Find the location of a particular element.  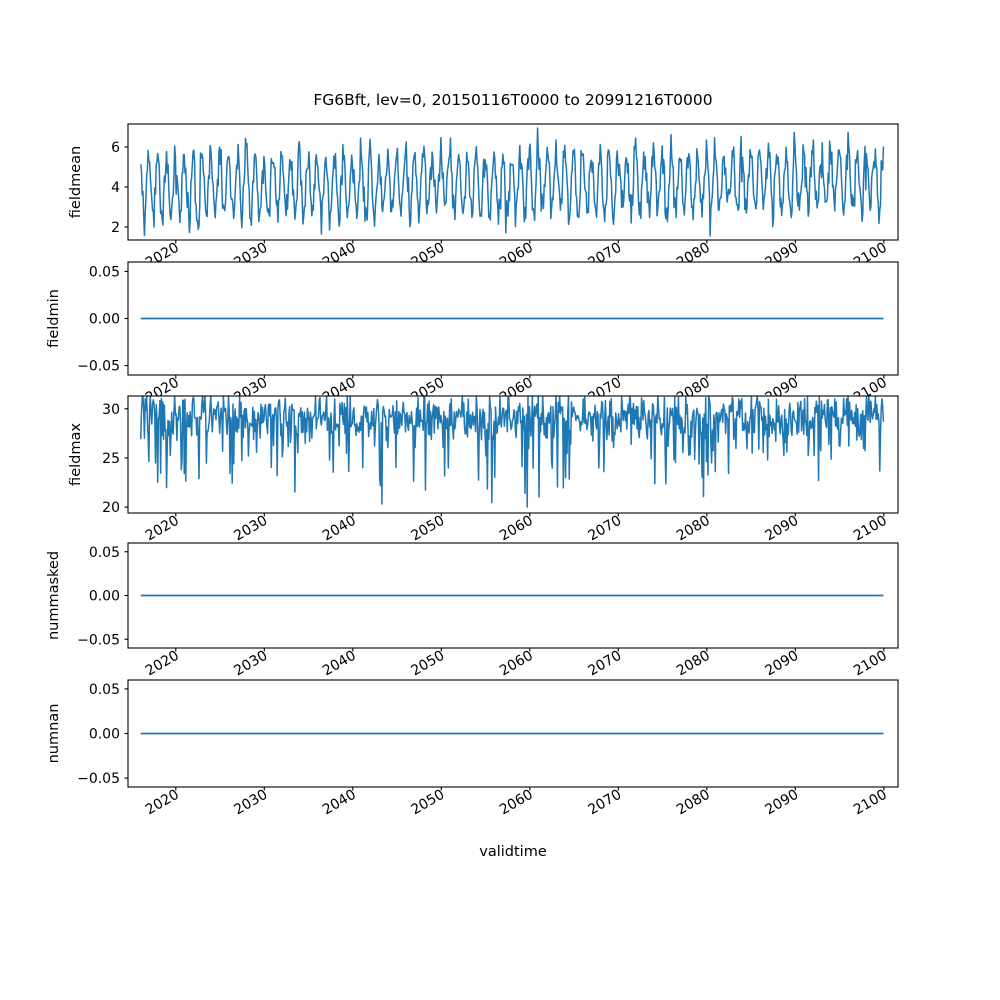

plot-area-background is located at coordinates (513, 182).